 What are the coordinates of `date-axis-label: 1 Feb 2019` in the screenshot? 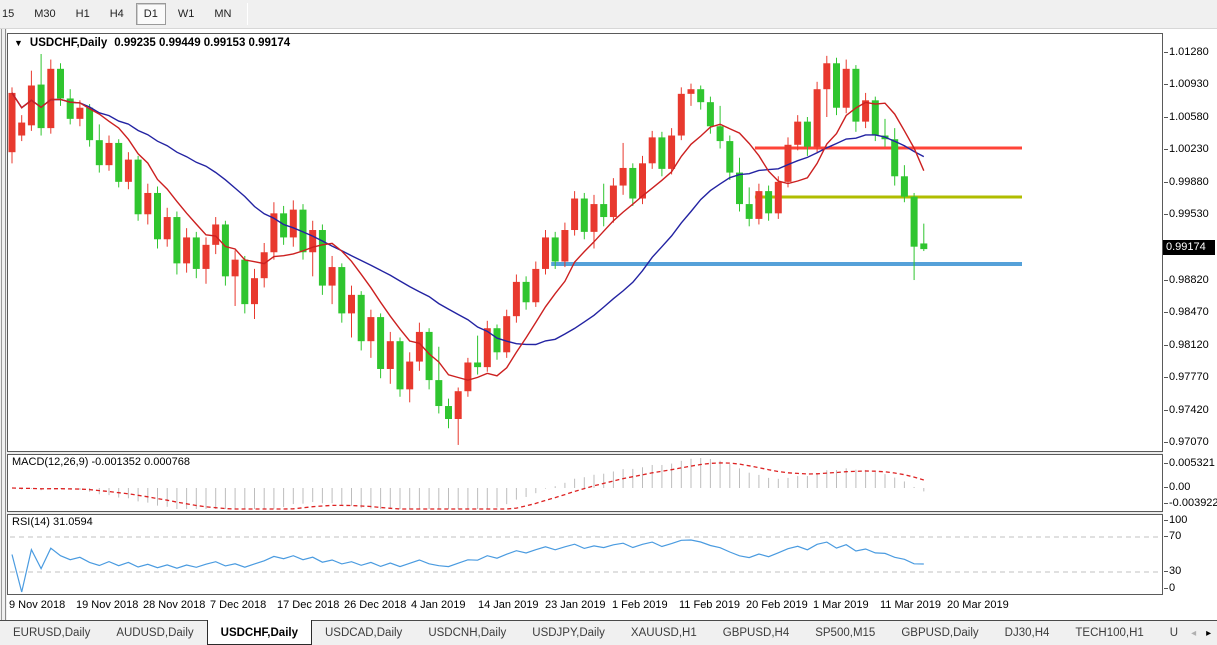 It's located at (640, 605).